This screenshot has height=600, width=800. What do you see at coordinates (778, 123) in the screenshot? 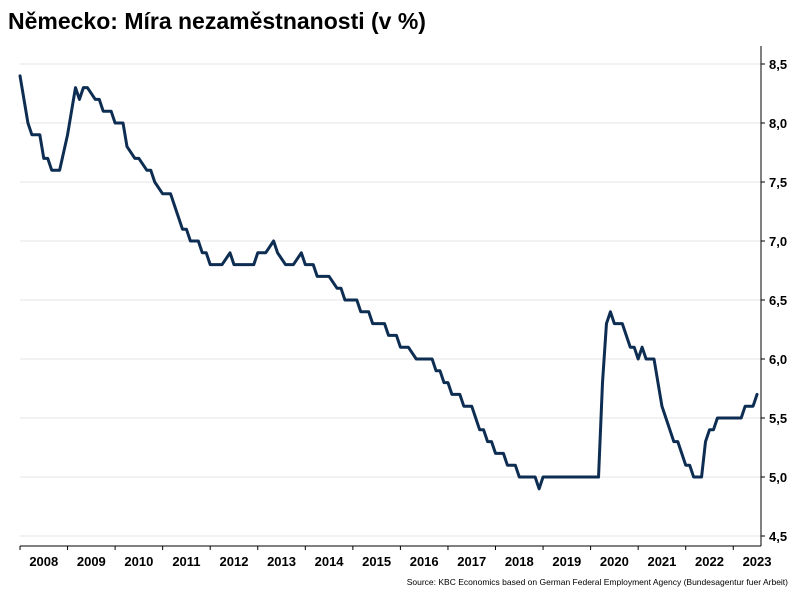
I see `y-tick-label: 8,0` at bounding box center [778, 123].